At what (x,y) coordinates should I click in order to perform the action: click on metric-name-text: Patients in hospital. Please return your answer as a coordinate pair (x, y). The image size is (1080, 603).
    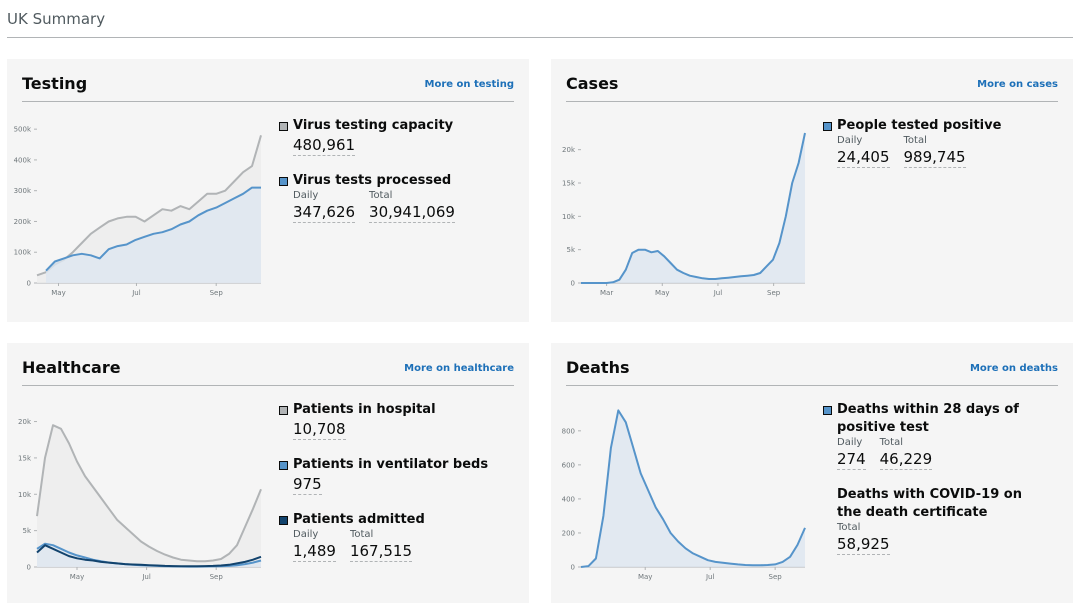
    Looking at the image, I should click on (364, 409).